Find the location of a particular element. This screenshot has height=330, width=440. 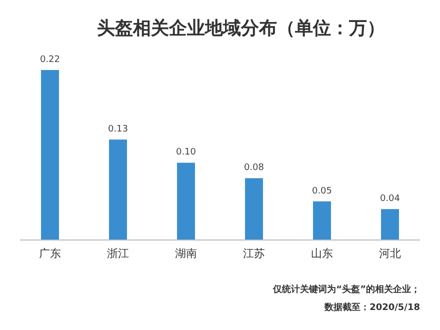

text: 数据截至：2020/5/18 is located at coordinates (372, 307).